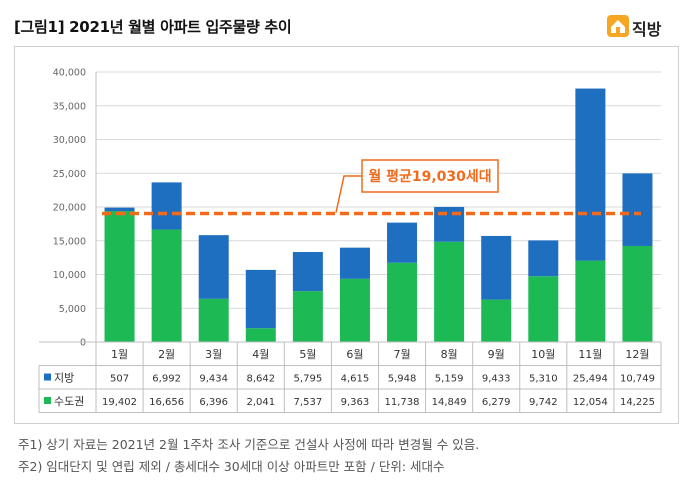  What do you see at coordinates (355, 402) in the screenshot?
I see `data-label: 9,363` at bounding box center [355, 402].